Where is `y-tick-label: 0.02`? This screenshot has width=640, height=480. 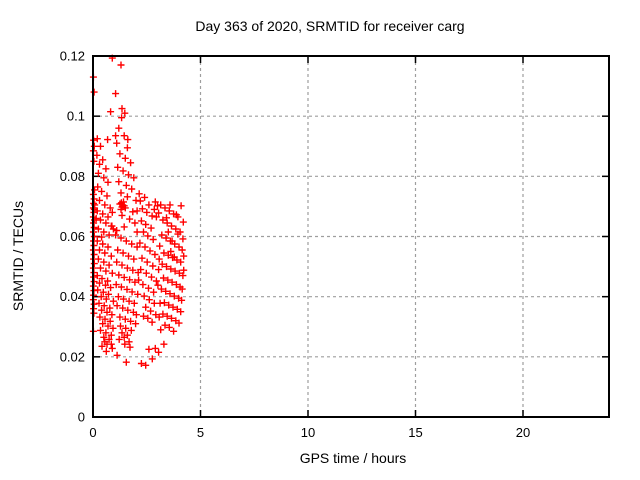 y-tick-label: 0.02 is located at coordinates (72, 356).